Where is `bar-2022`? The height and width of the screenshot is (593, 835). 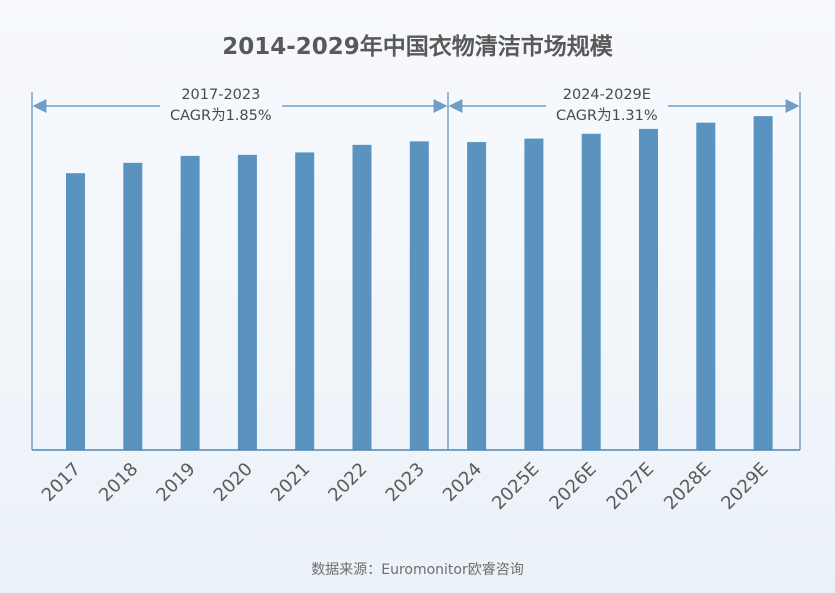
bar-2022 is located at coordinates (362, 297).